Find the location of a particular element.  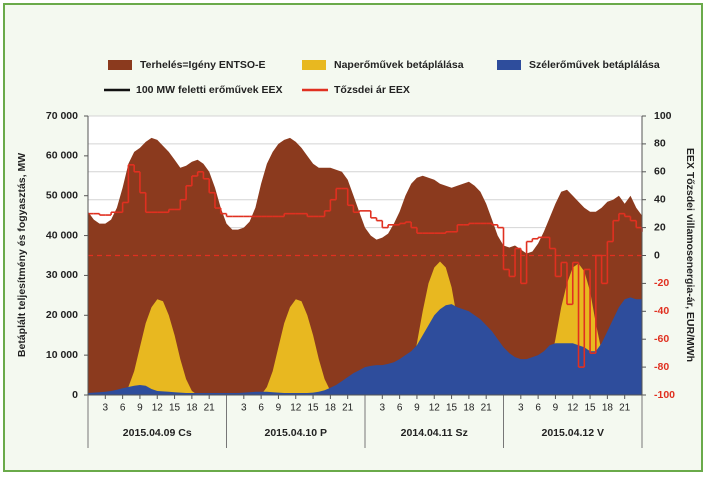

y2-tick-label: 100 is located at coordinates (663, 116).